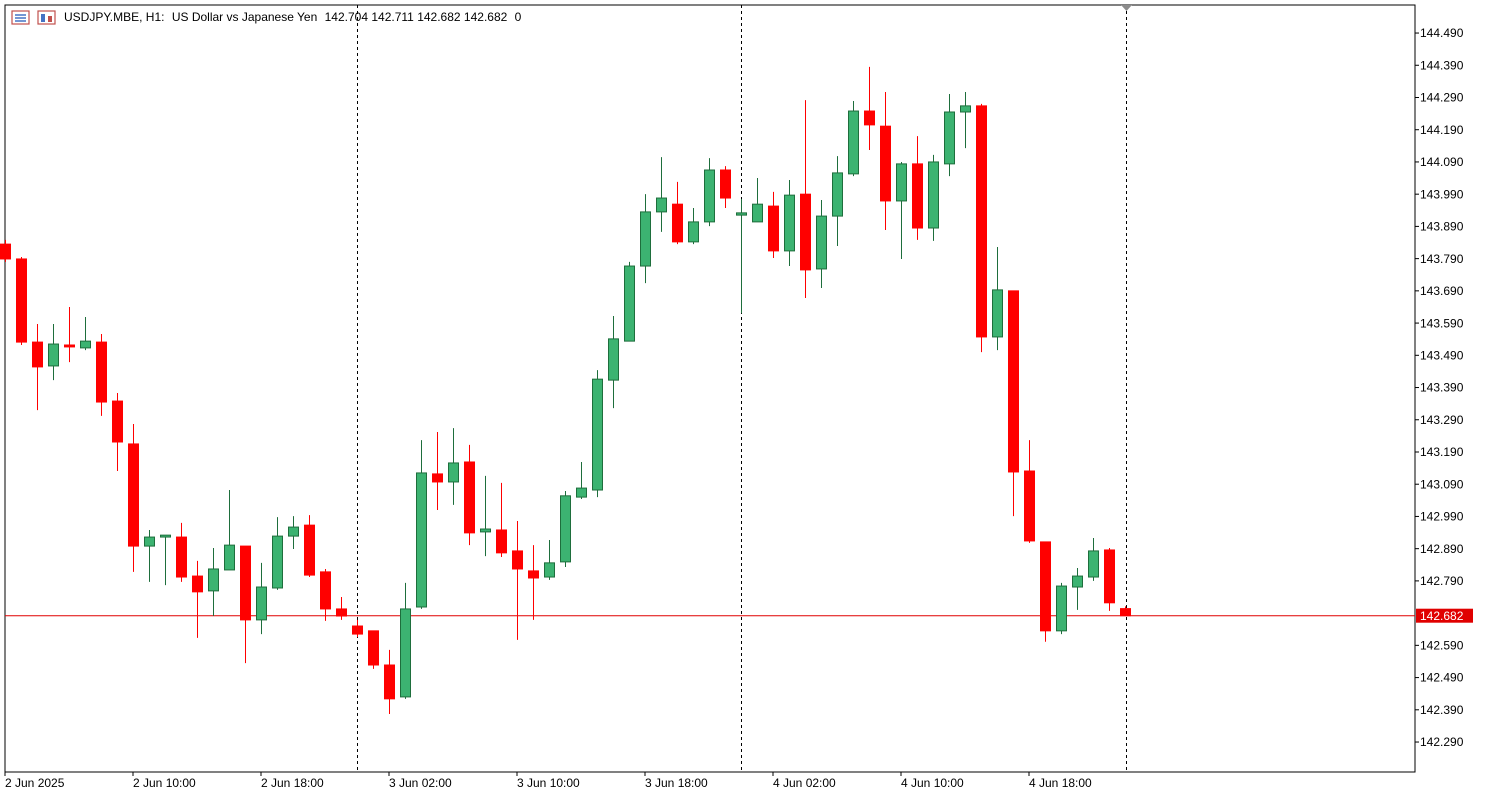 The image size is (1487, 792). I want to click on y-tick-label: 142.590, so click(1442, 646).